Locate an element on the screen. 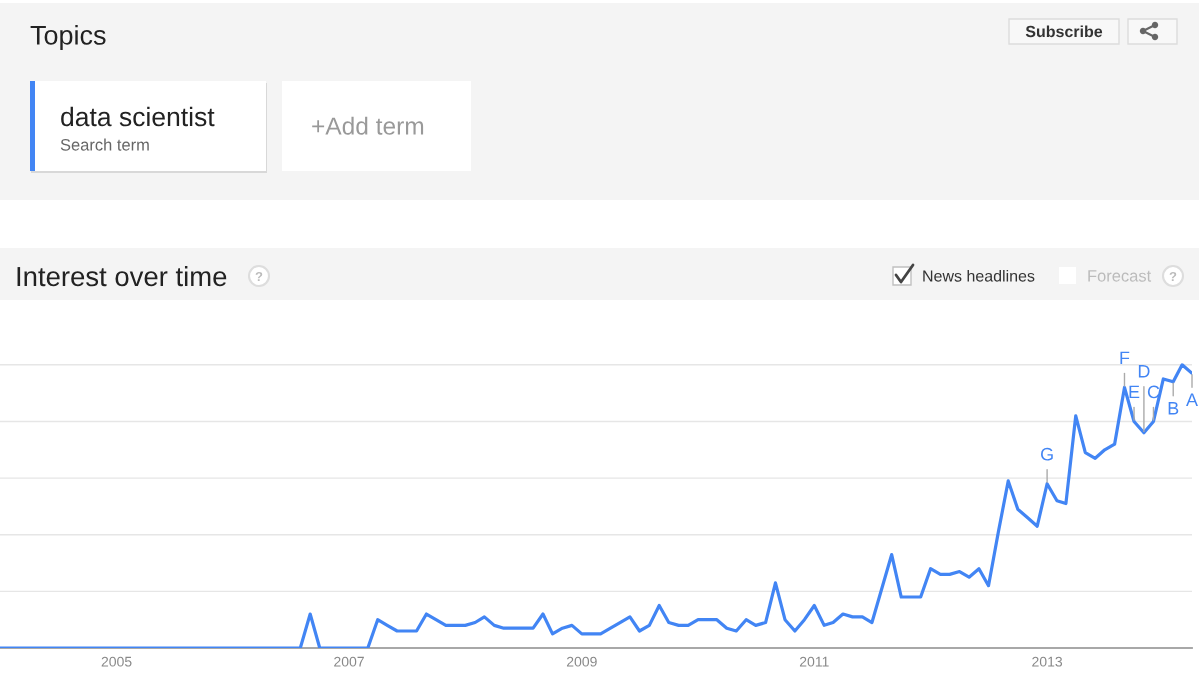 This screenshot has height=678, width=1199. annotation: D is located at coordinates (1144, 371).